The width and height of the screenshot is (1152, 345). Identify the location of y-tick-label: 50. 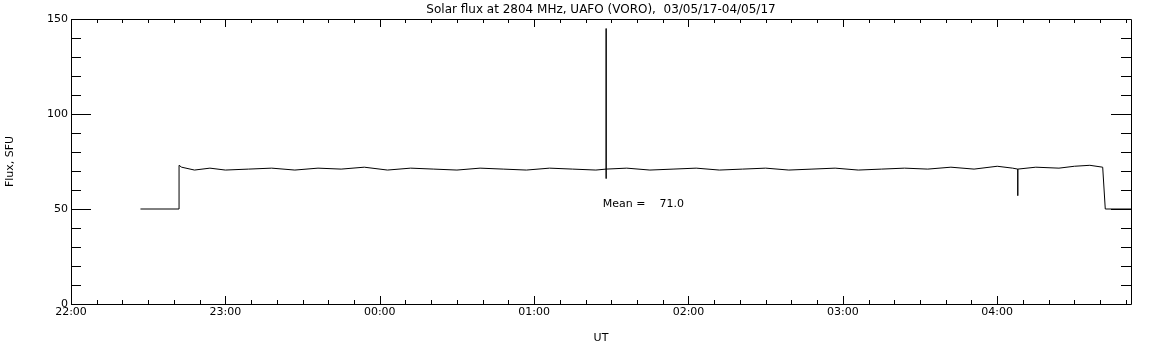
(61, 208).